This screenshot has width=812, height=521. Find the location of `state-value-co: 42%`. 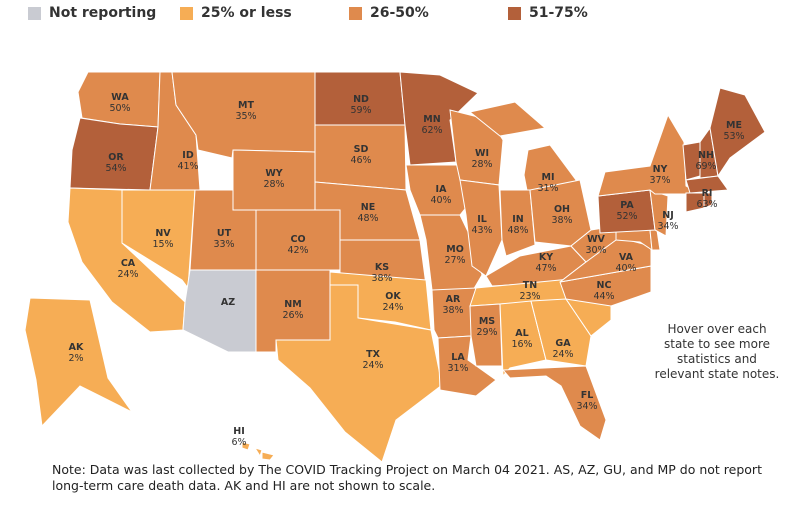

state-value-co: 42% is located at coordinates (297, 250).